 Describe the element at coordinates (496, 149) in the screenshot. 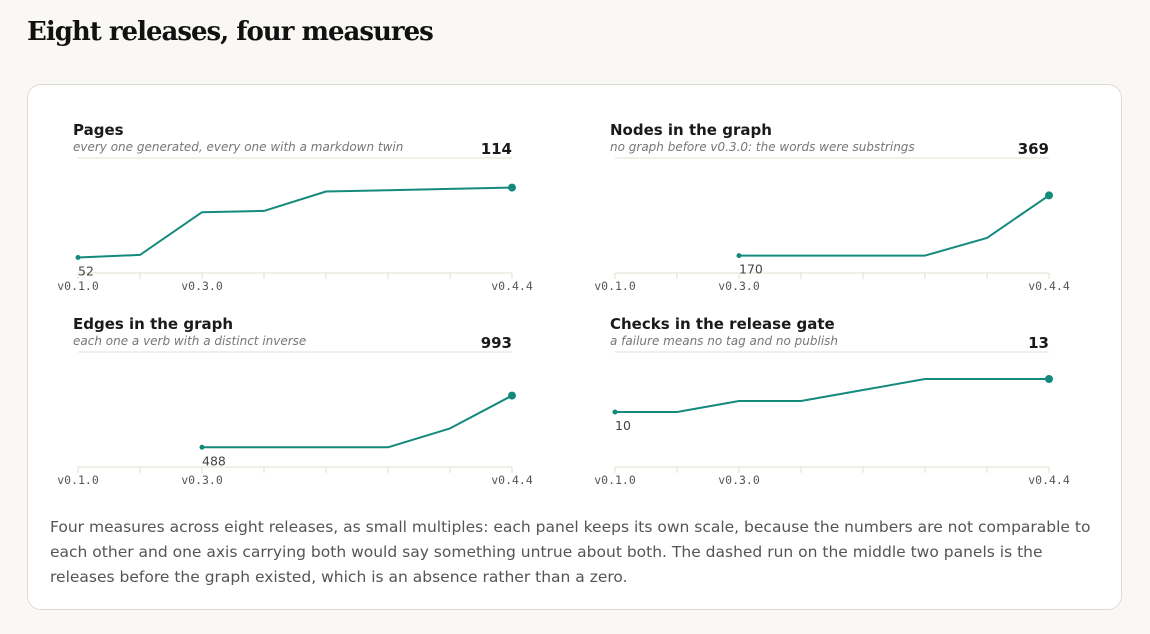

I see `series-end-label: 114` at that location.